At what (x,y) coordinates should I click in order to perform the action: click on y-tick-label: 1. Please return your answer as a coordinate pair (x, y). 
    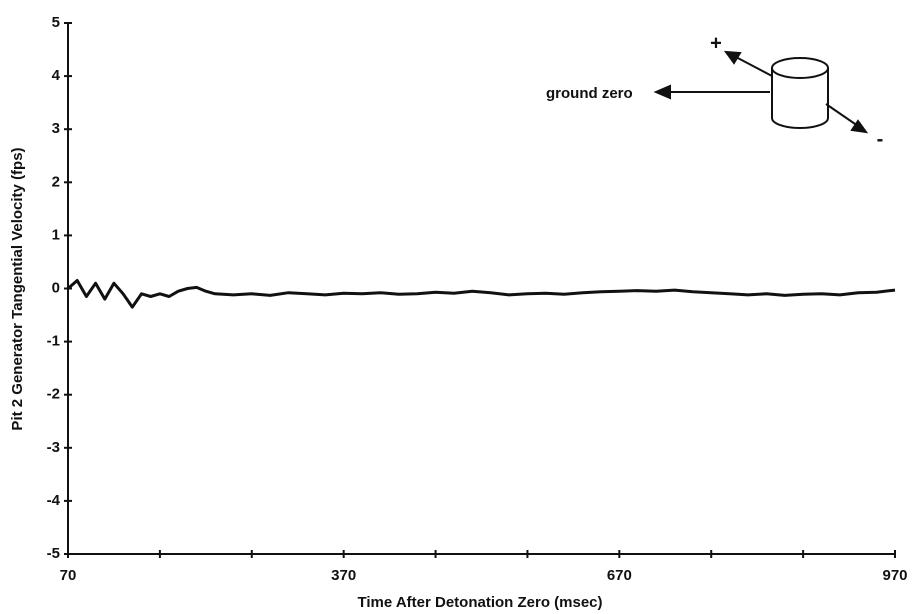
    Looking at the image, I should click on (56, 234).